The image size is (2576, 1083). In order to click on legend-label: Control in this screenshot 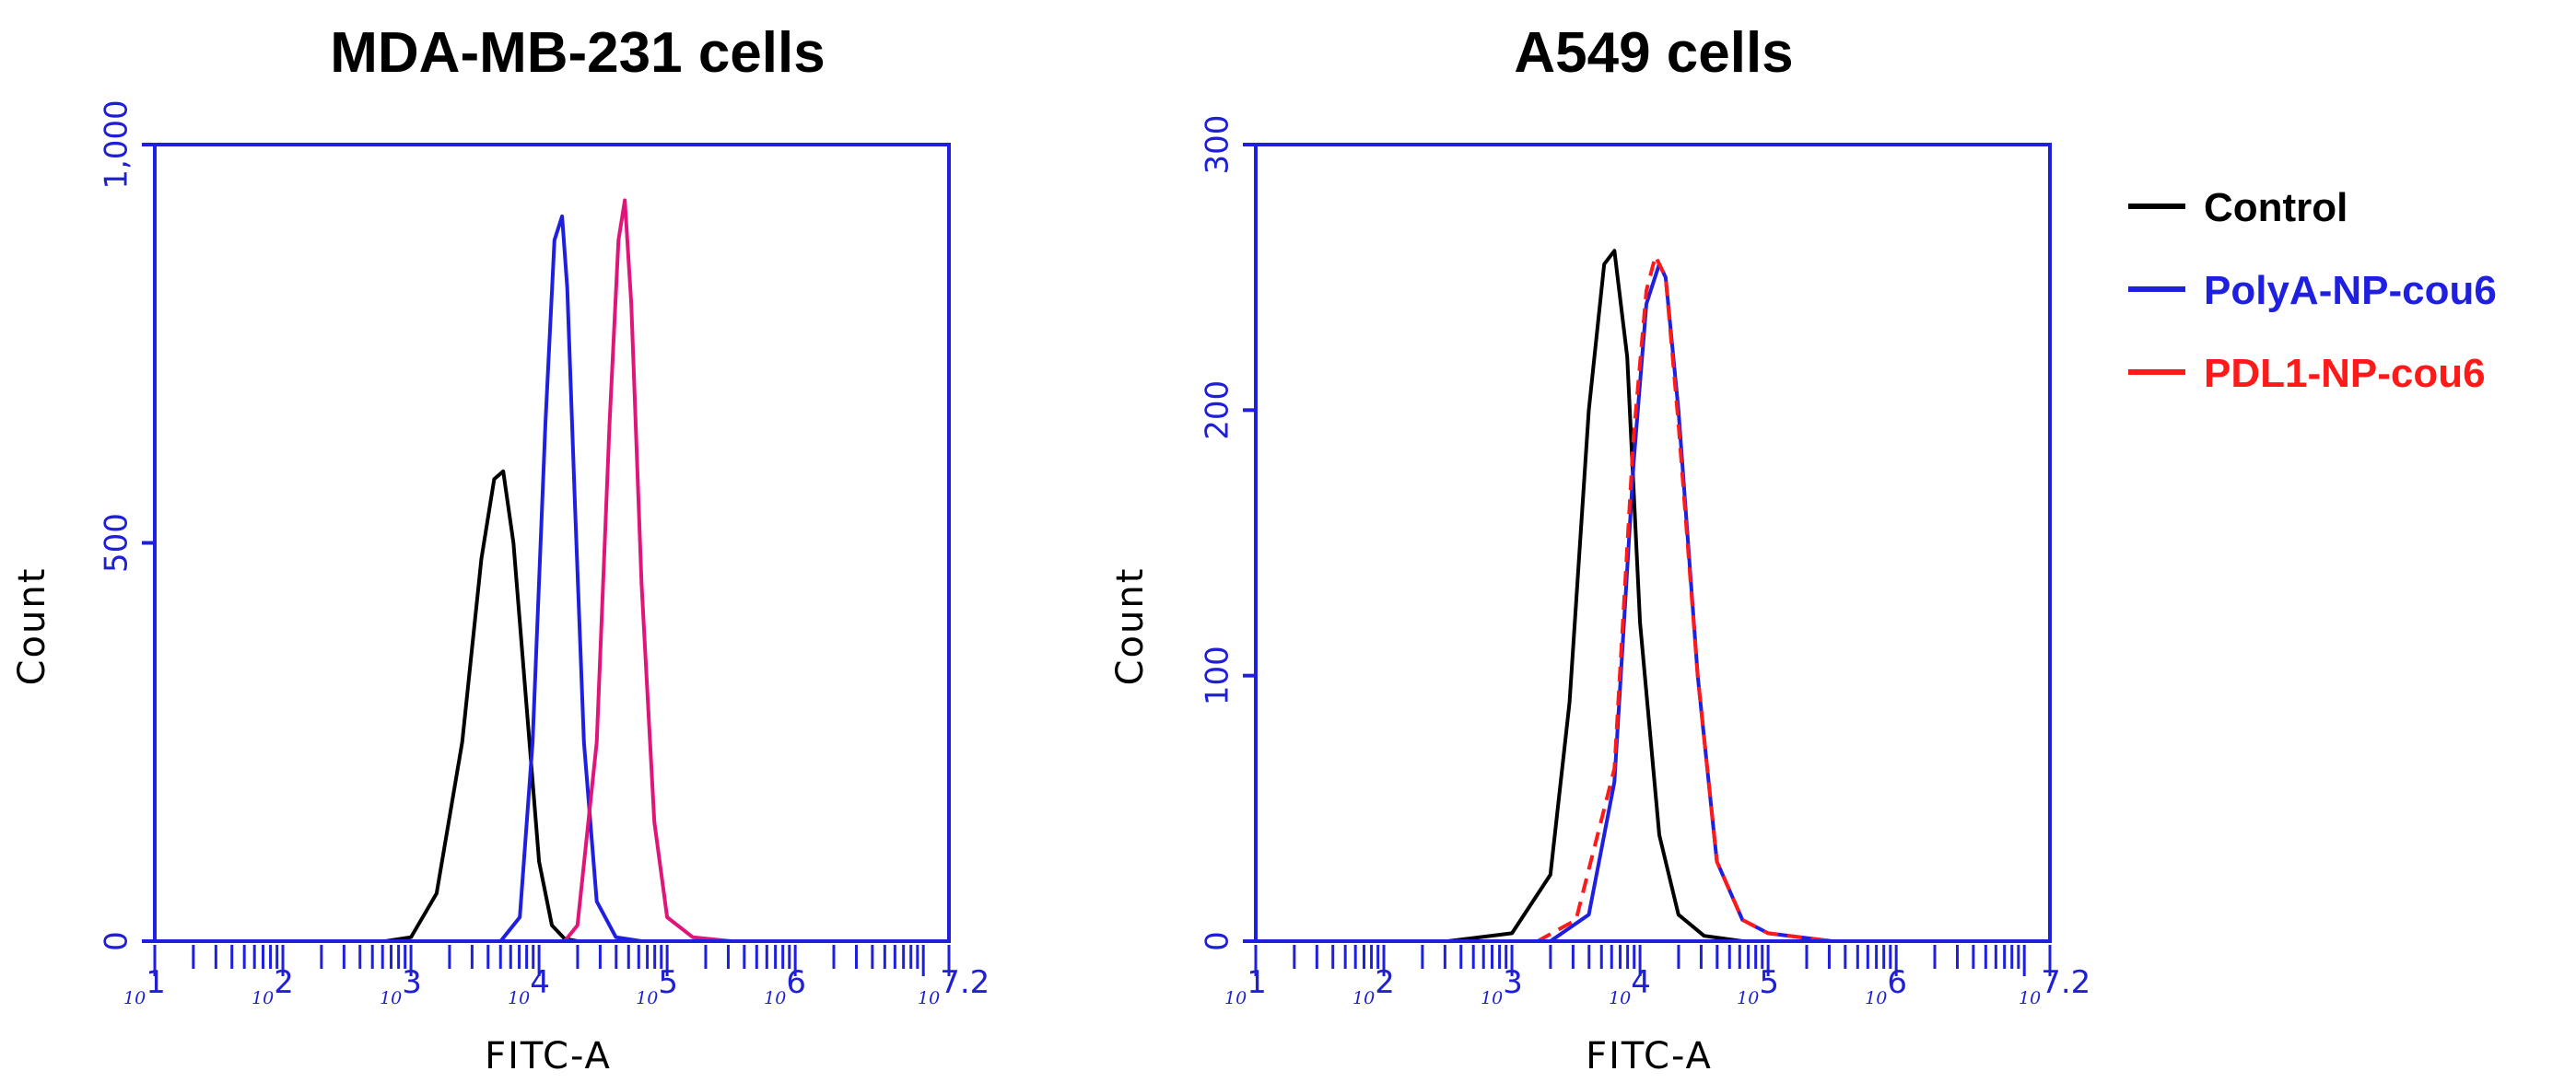, I will do `click(2276, 207)`.